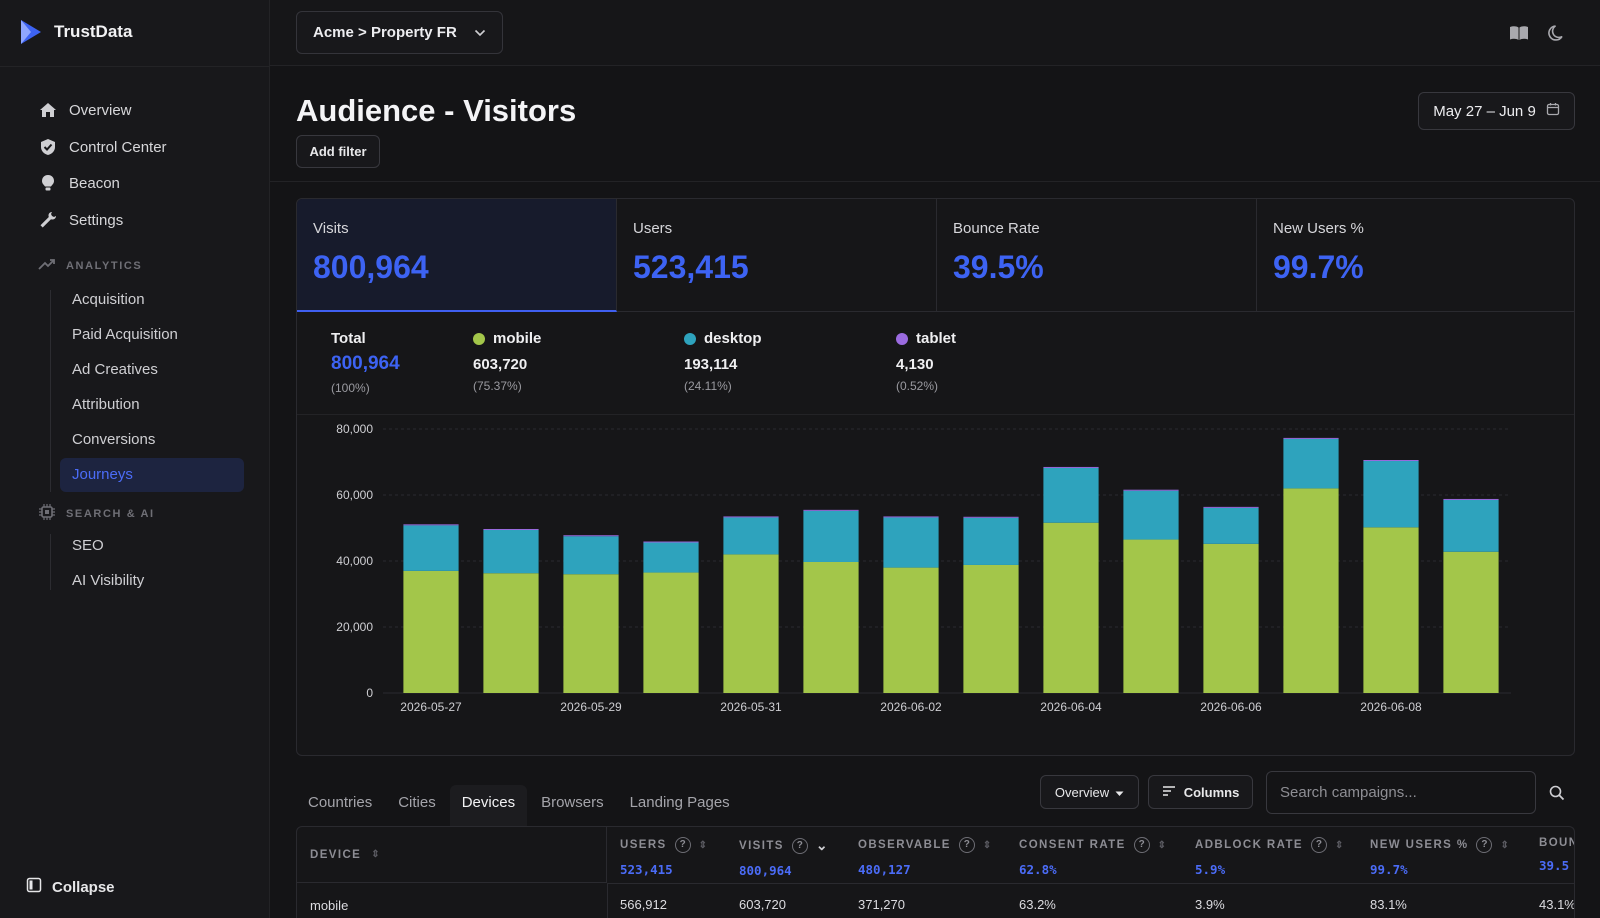 This screenshot has height=918, width=1600. Describe the element at coordinates (399, 32) in the screenshot. I see `property-select: Acme > Property FR` at that location.